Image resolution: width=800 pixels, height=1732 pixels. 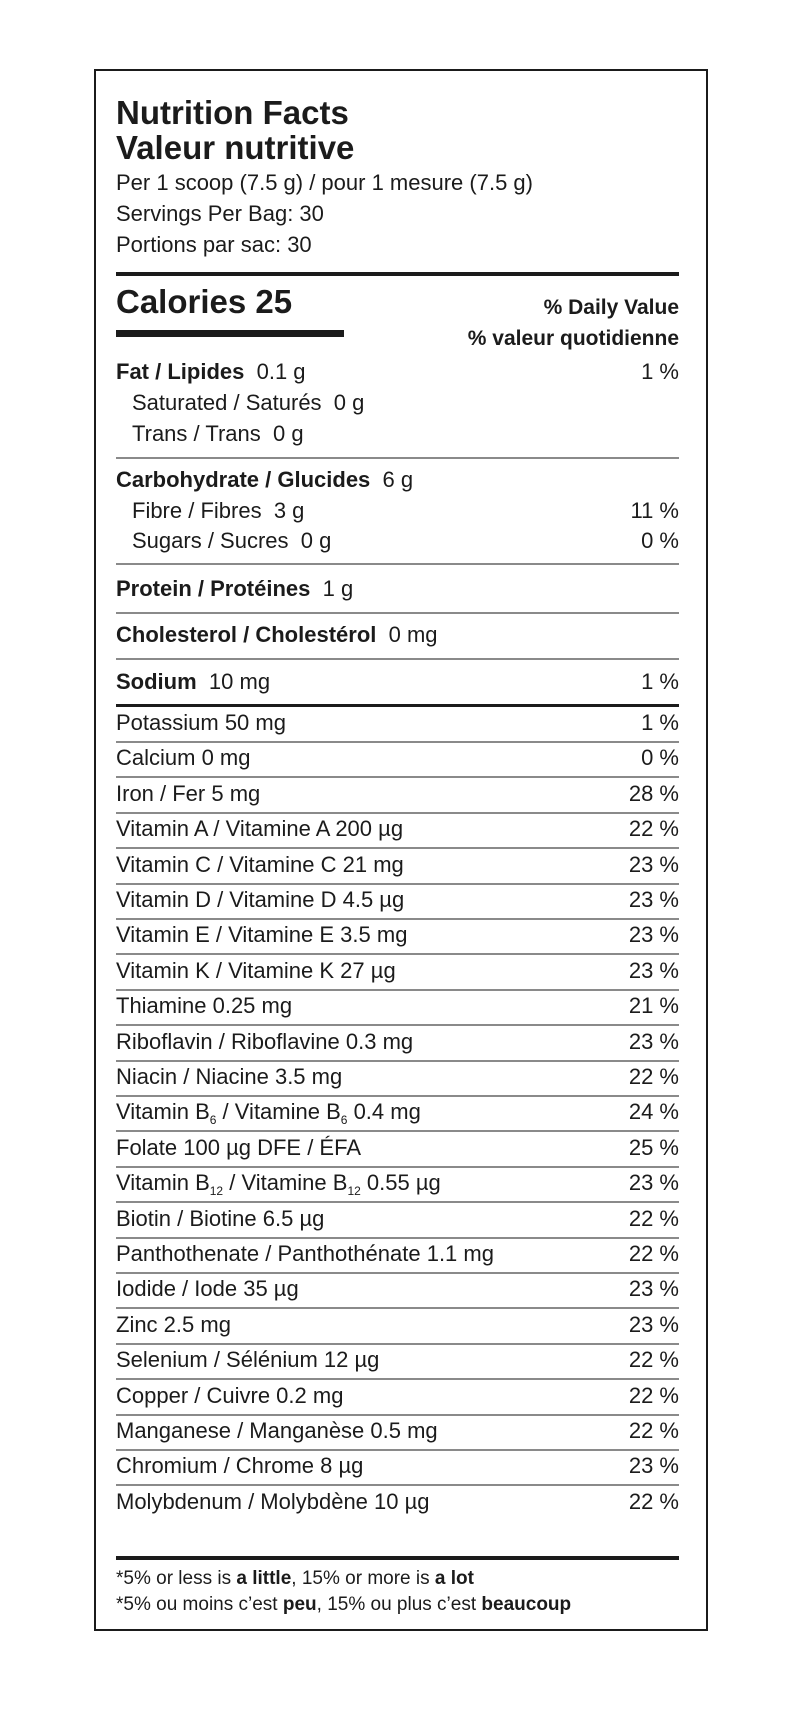 I want to click on fat-name: Fat / Lipides, so click(x=180, y=371).